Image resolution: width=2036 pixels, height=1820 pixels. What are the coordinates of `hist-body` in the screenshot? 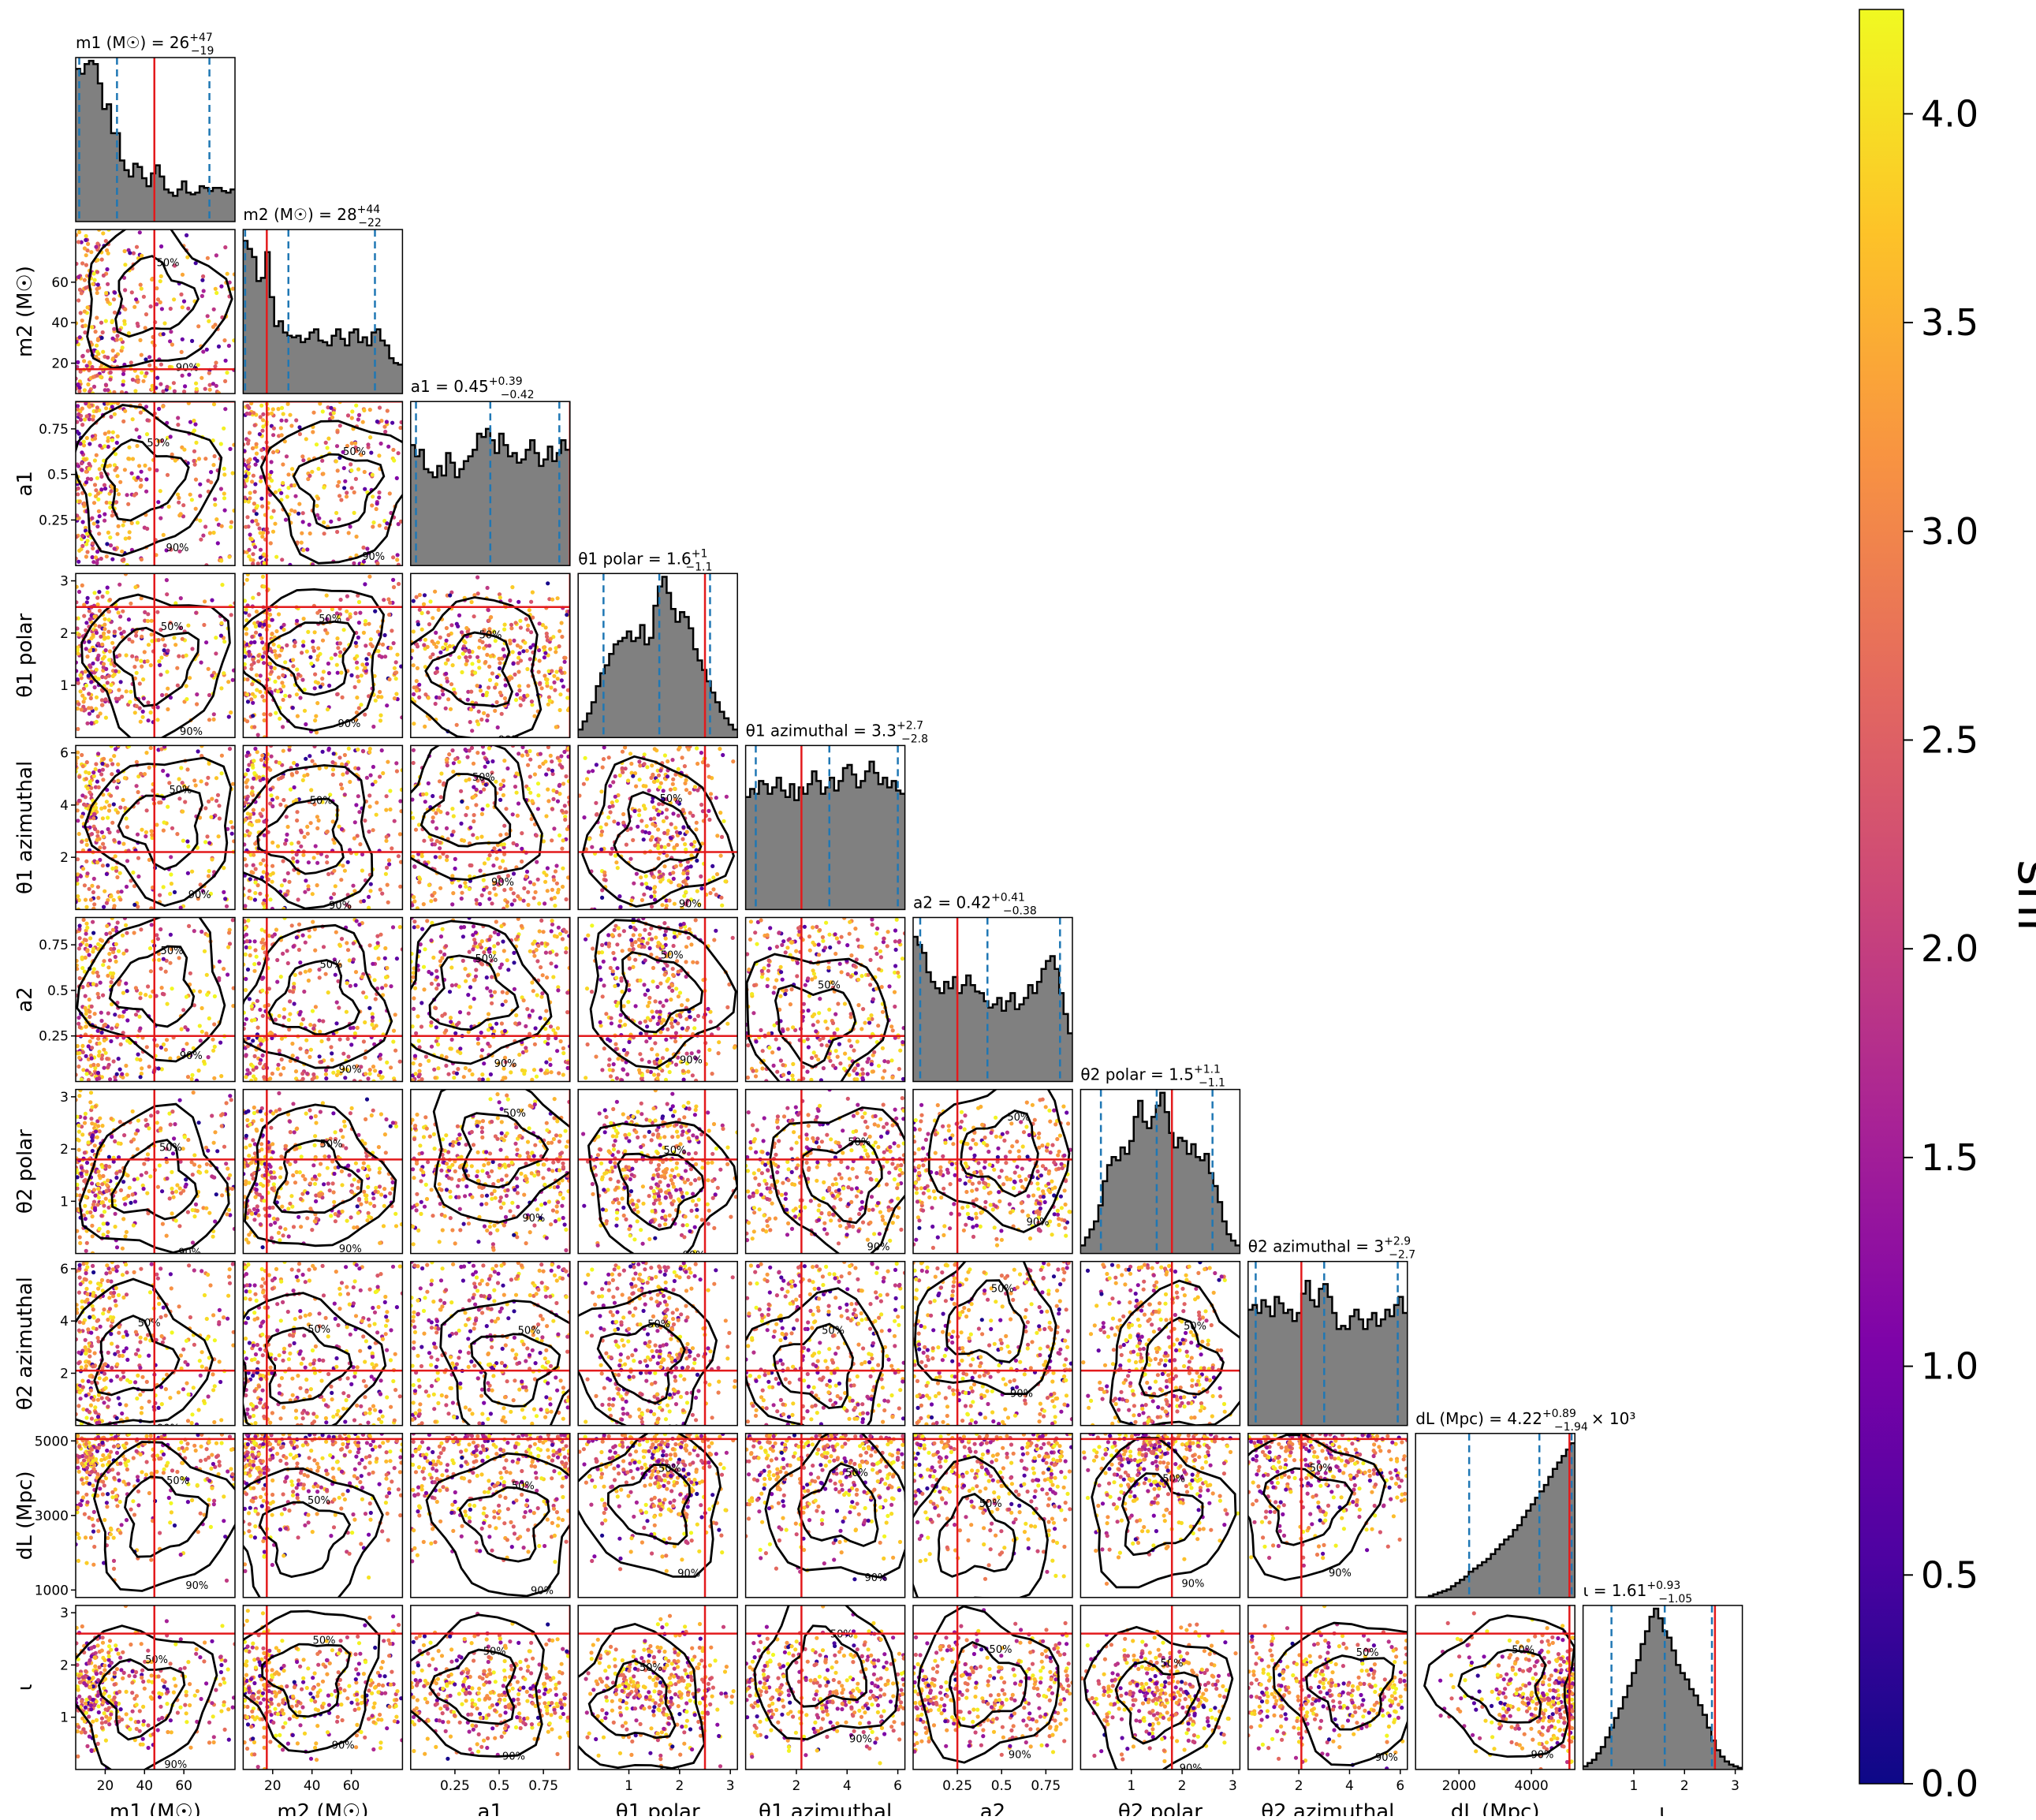 It's located at (322, 311).